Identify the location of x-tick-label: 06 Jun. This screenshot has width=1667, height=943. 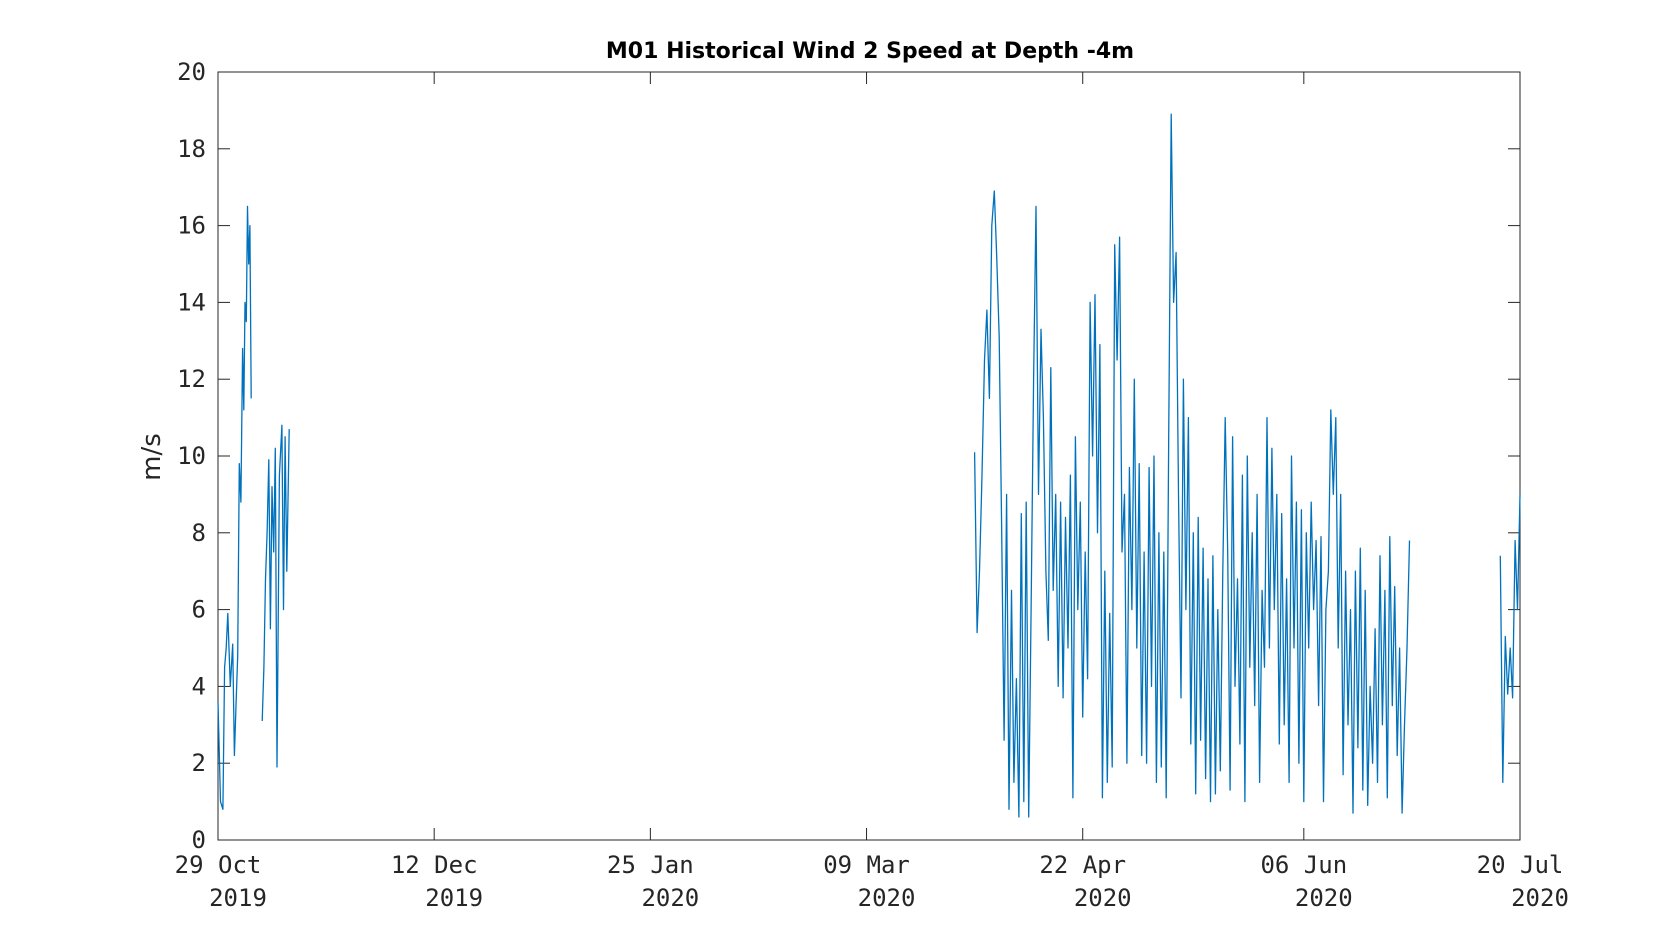
(1303, 865).